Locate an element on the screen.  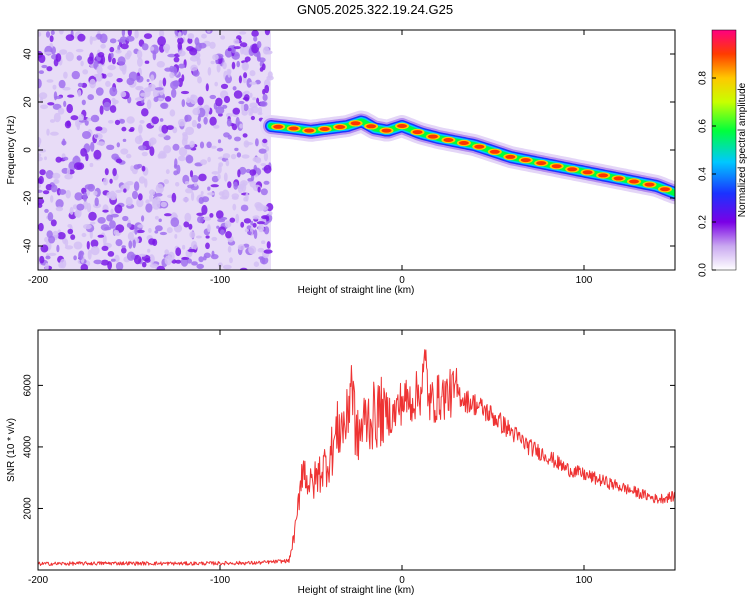
snr-x-tick-label: 100 is located at coordinates (584, 580).